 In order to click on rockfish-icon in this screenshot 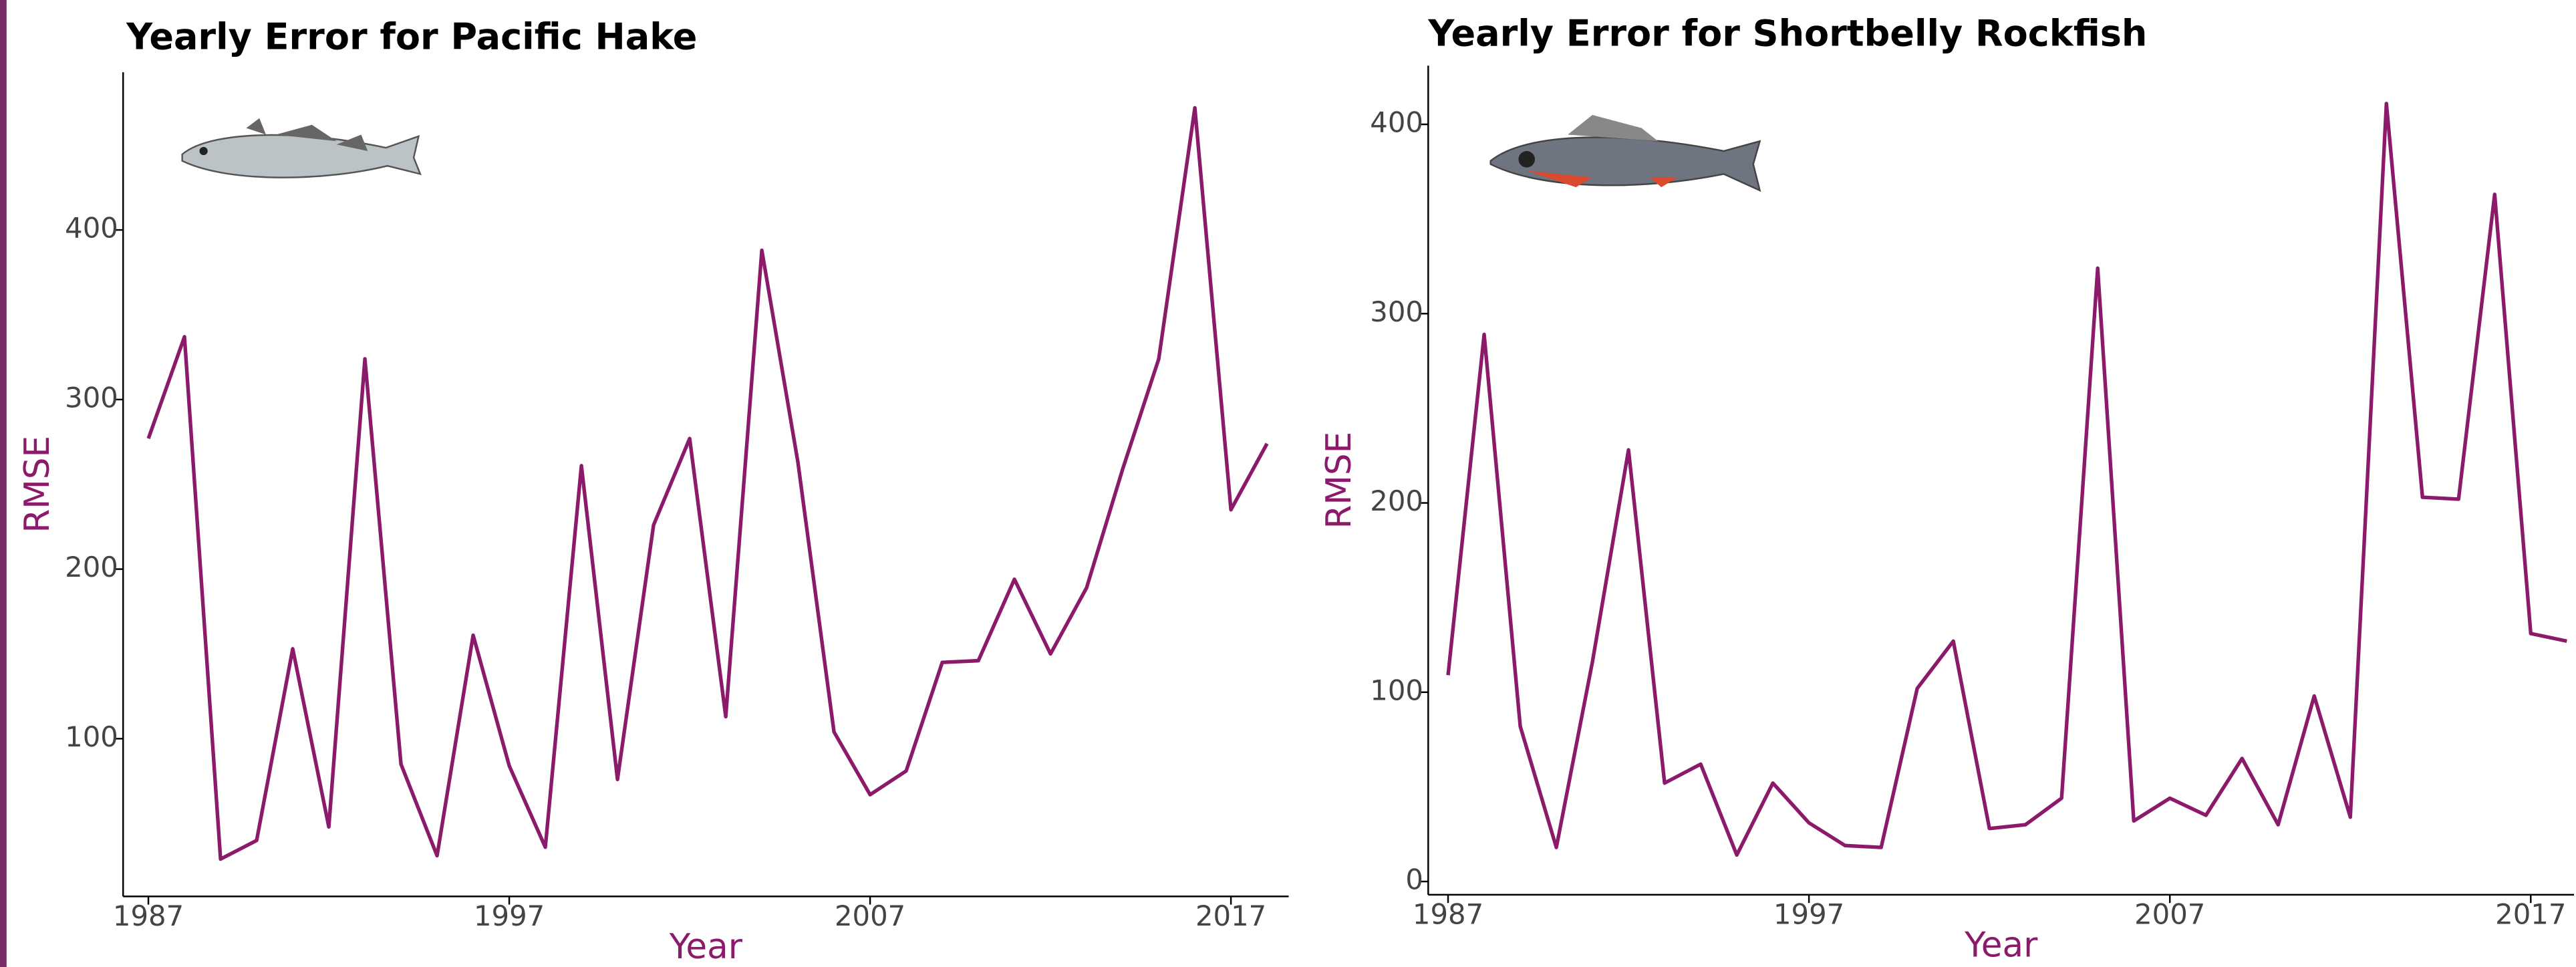, I will do `click(1625, 153)`.